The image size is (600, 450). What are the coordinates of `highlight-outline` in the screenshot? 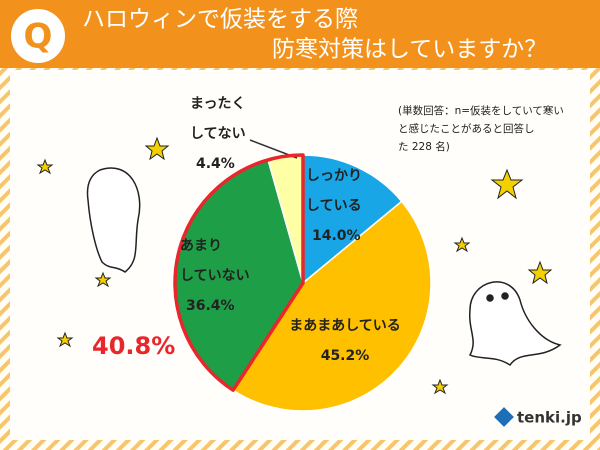 It's located at (239, 272).